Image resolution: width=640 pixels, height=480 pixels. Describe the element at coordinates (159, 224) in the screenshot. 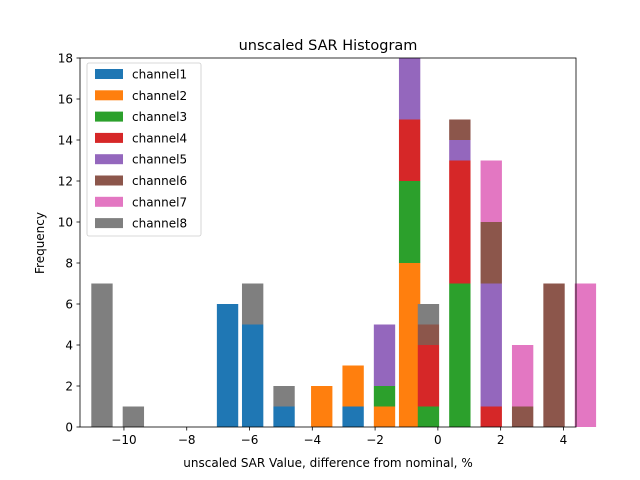

I see `legend-label-channel8: channel8` at that location.